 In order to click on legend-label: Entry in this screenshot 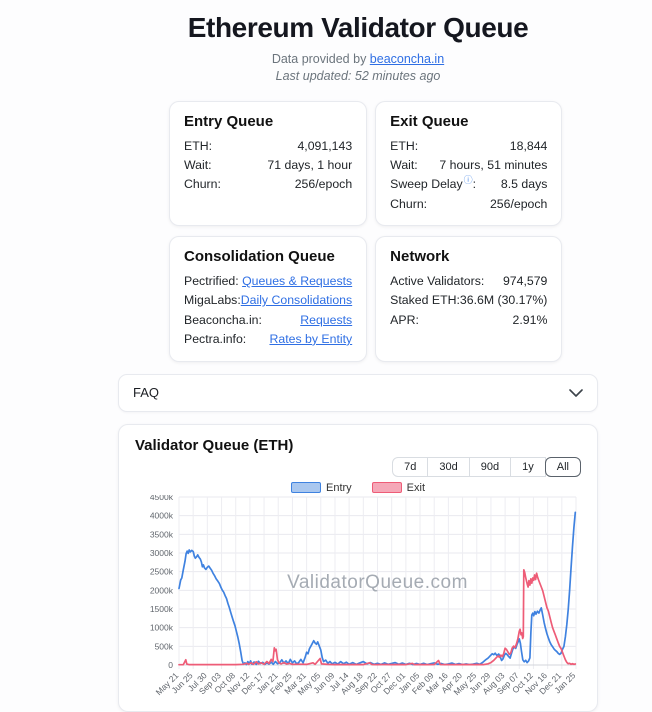, I will do `click(338, 487)`.